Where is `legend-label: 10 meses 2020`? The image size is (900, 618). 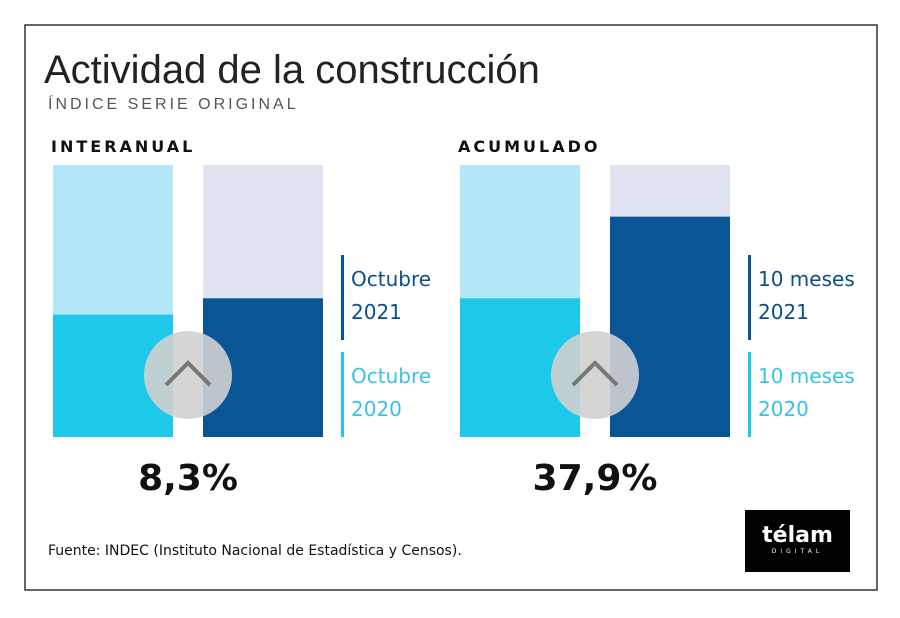
legend-label: 10 meses 2020 is located at coordinates (806, 392).